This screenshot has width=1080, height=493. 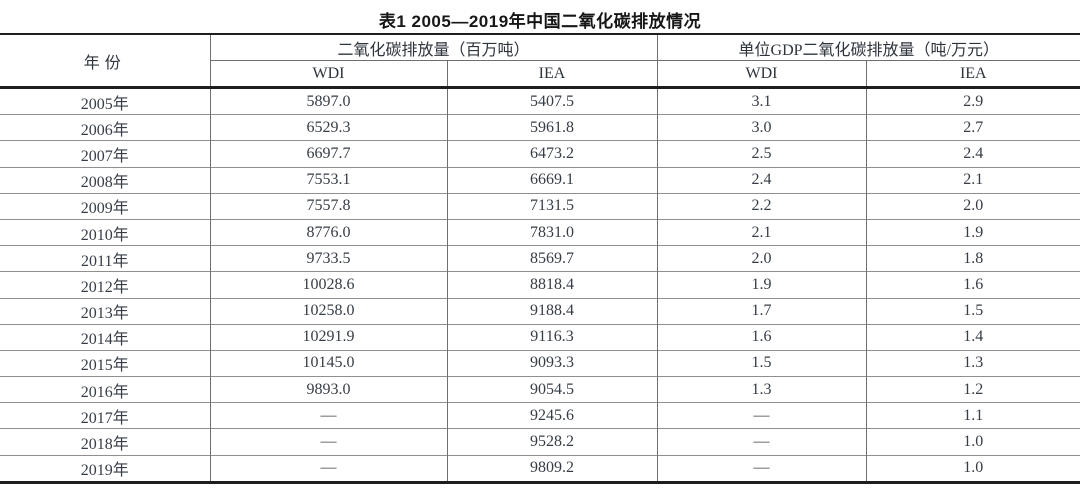 I want to click on table-row: 2015年 10145.0 9093.3 1.5 1.3, so click(x=540, y=363).